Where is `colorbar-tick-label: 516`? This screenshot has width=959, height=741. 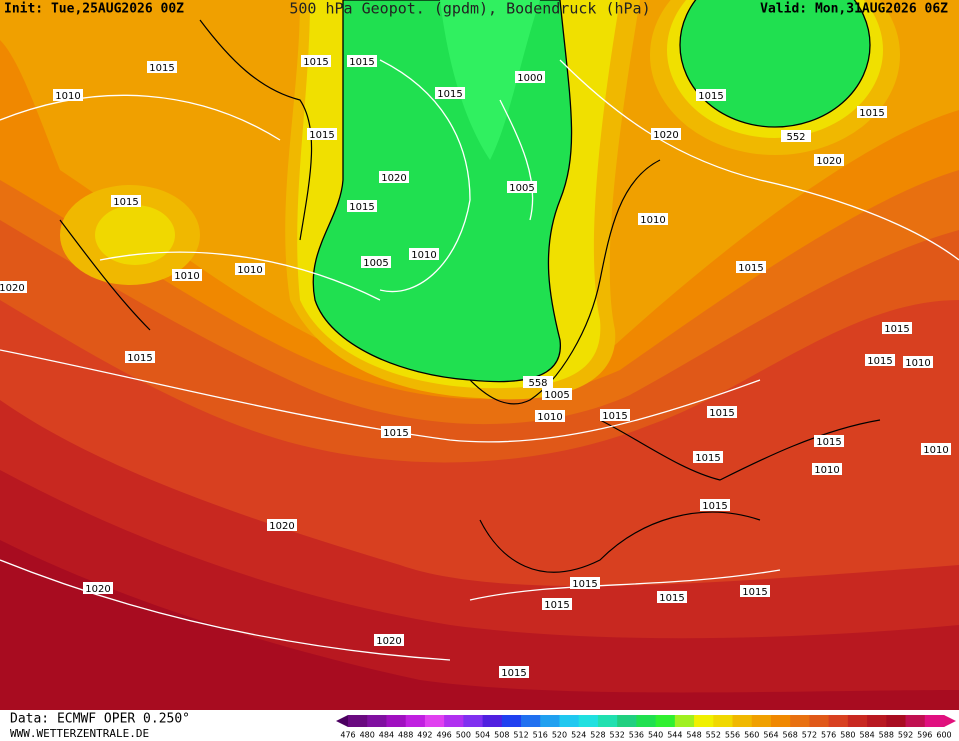 colorbar-tick-label: 516 is located at coordinates (540, 735).